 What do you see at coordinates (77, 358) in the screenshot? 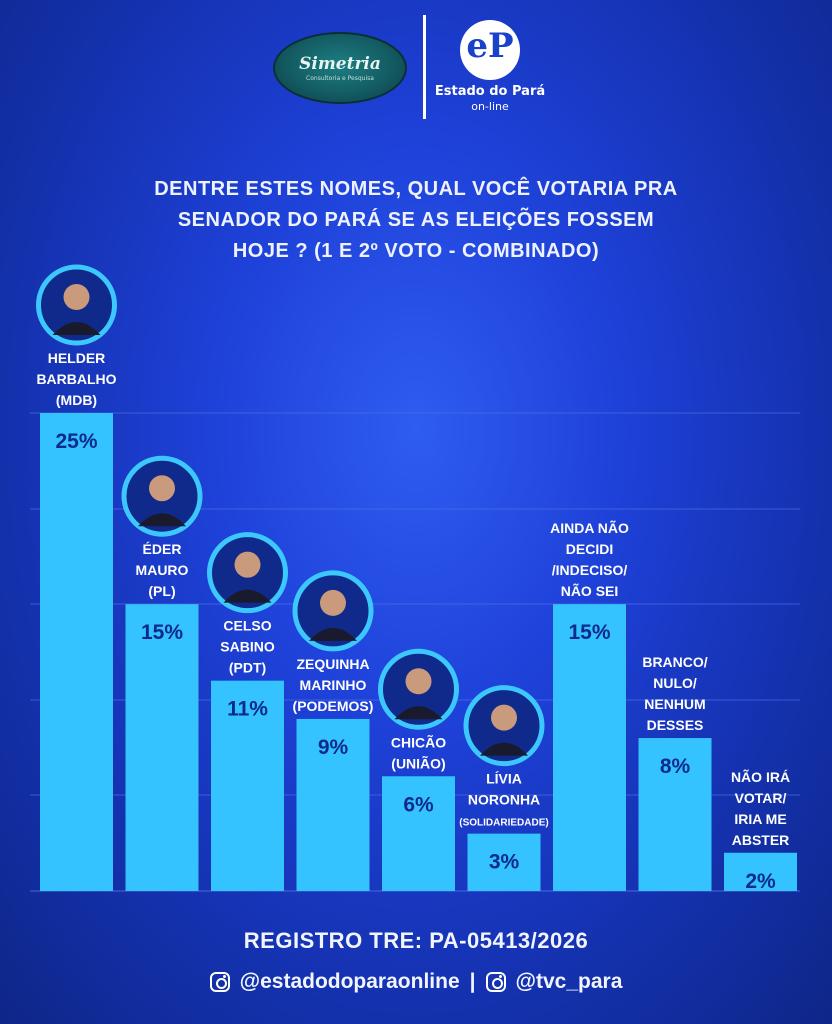
I see `category-label: HELDER` at bounding box center [77, 358].